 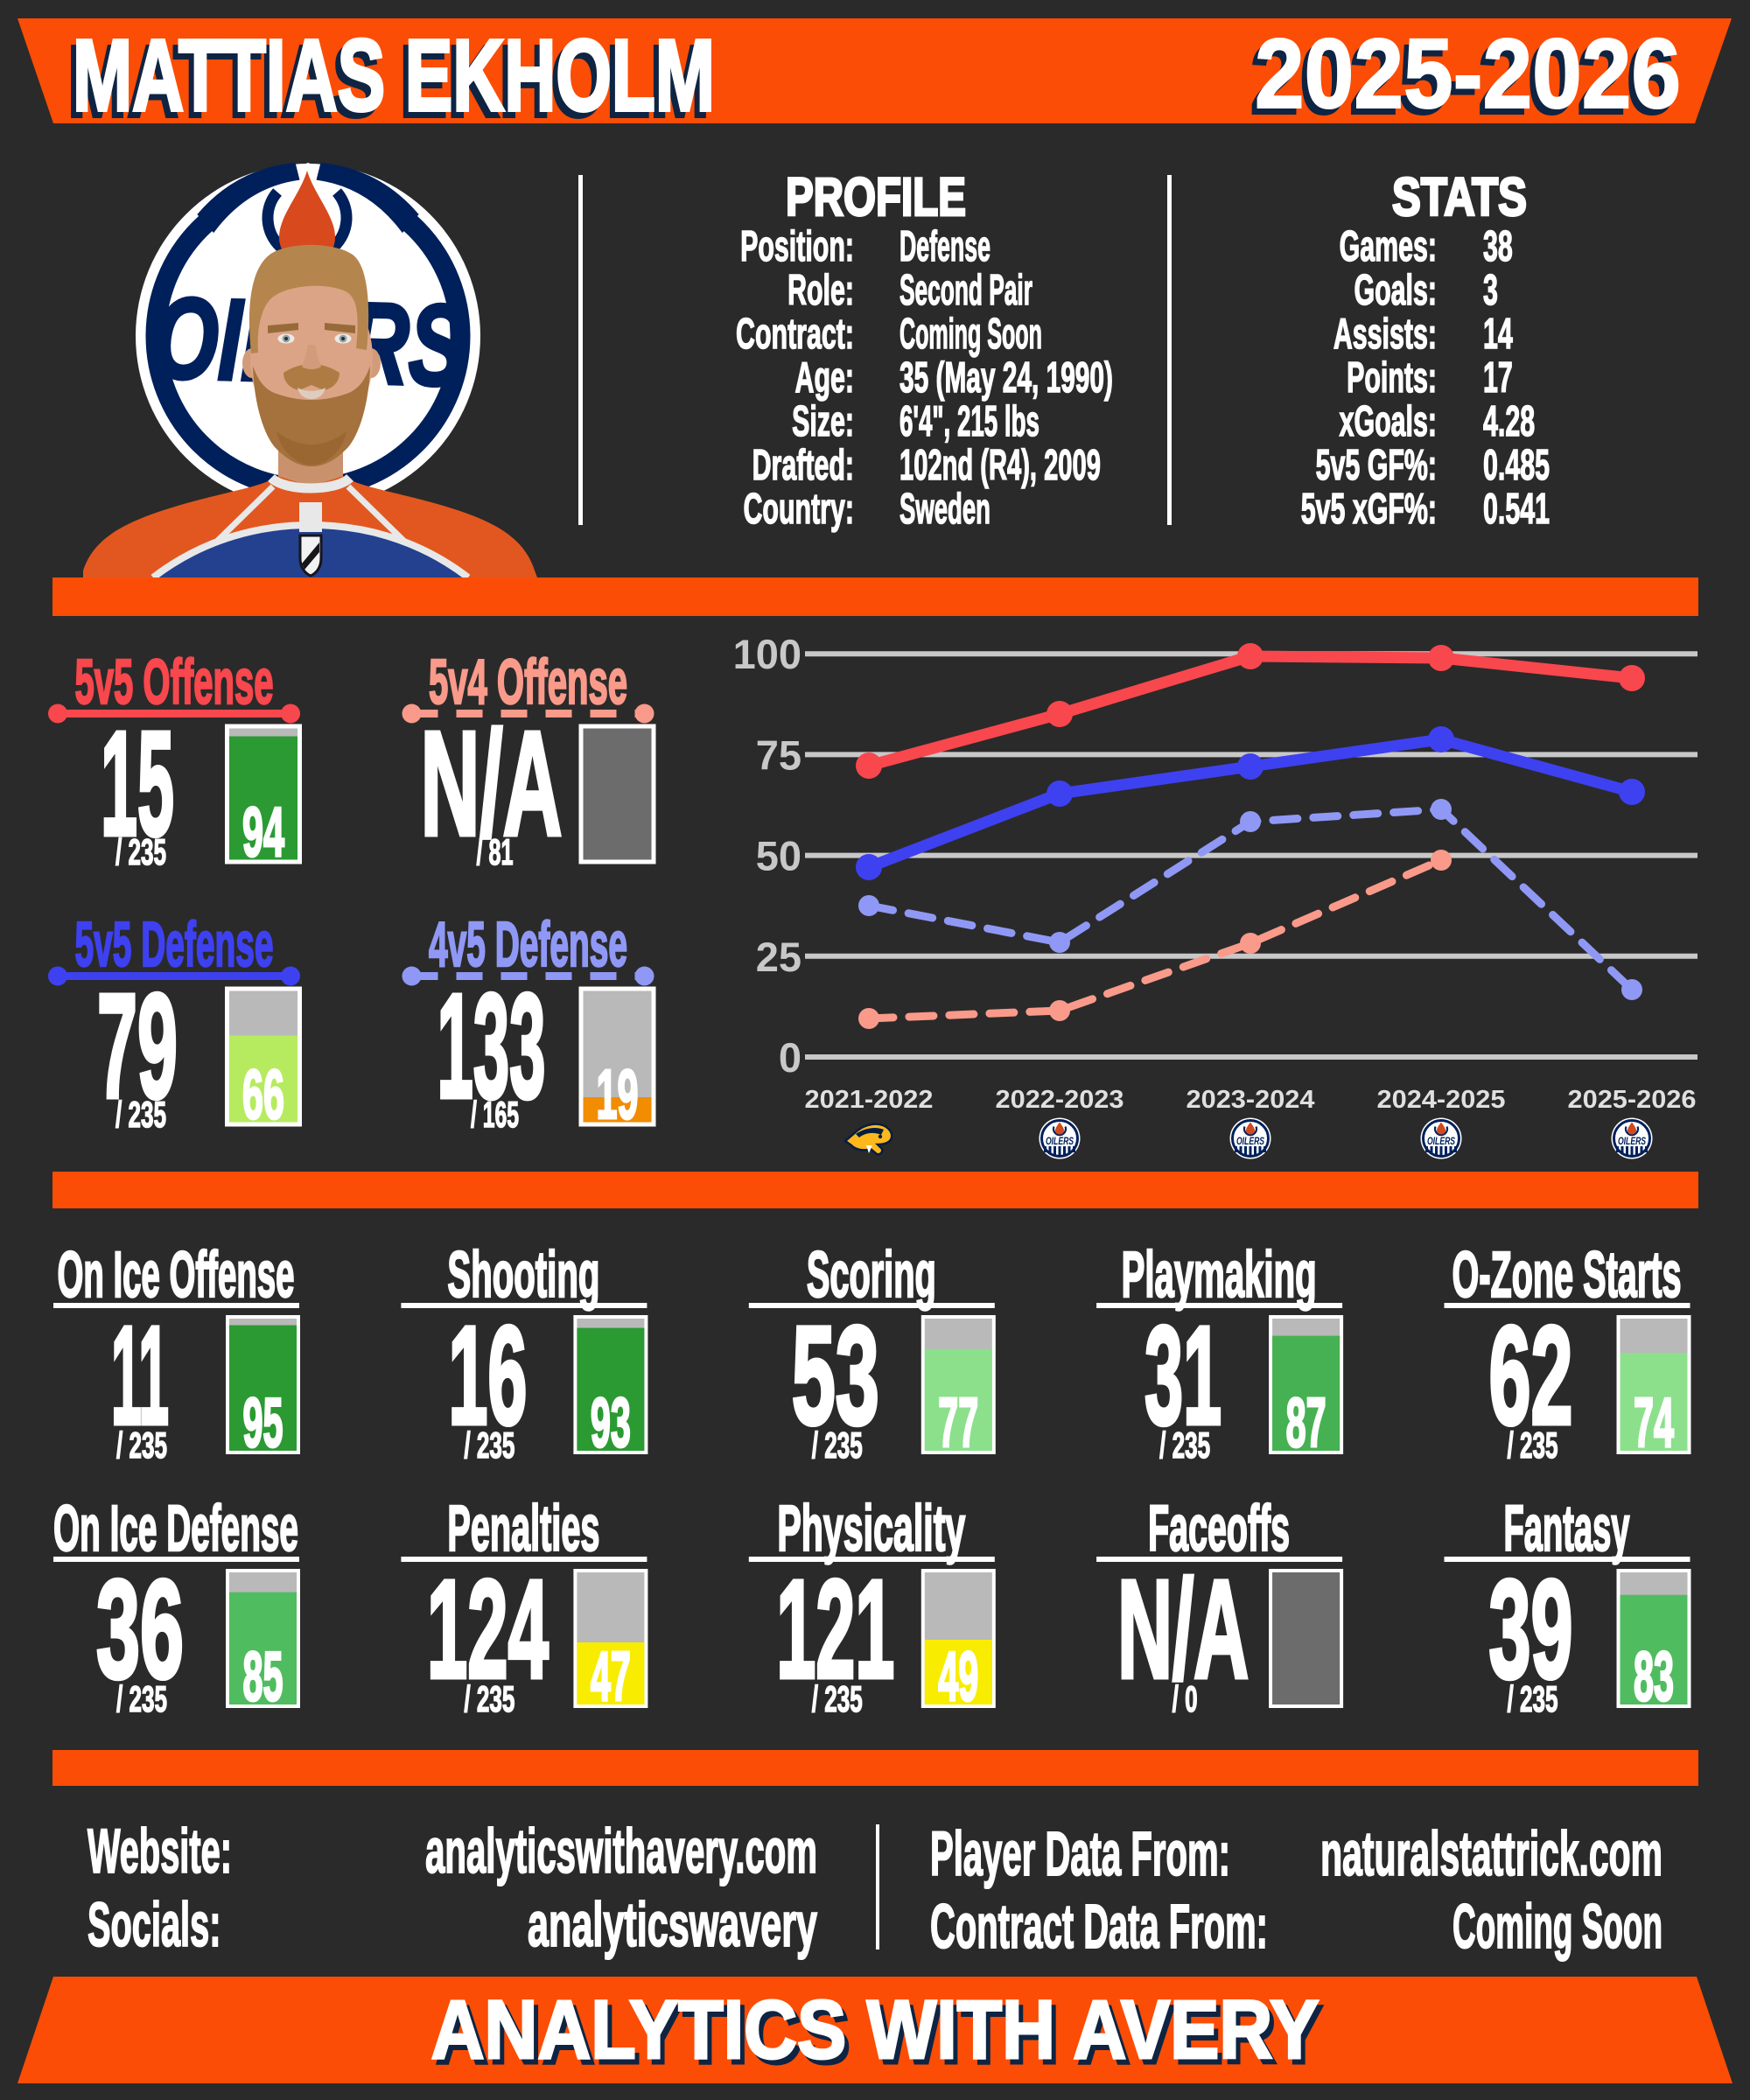 I want to click on svg-text: 133, so click(x=491, y=1045).